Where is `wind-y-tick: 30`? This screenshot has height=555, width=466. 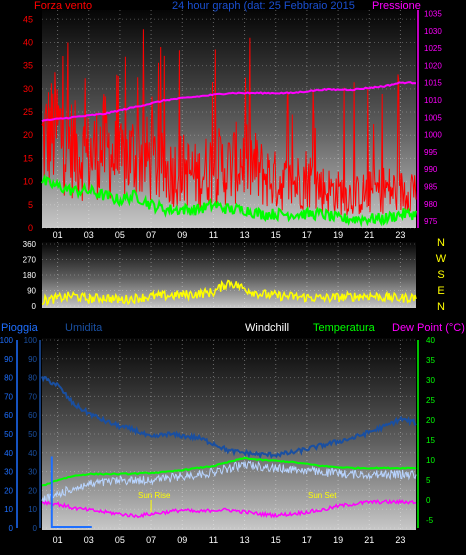
wind-y-tick: 30 is located at coordinates (28, 89).